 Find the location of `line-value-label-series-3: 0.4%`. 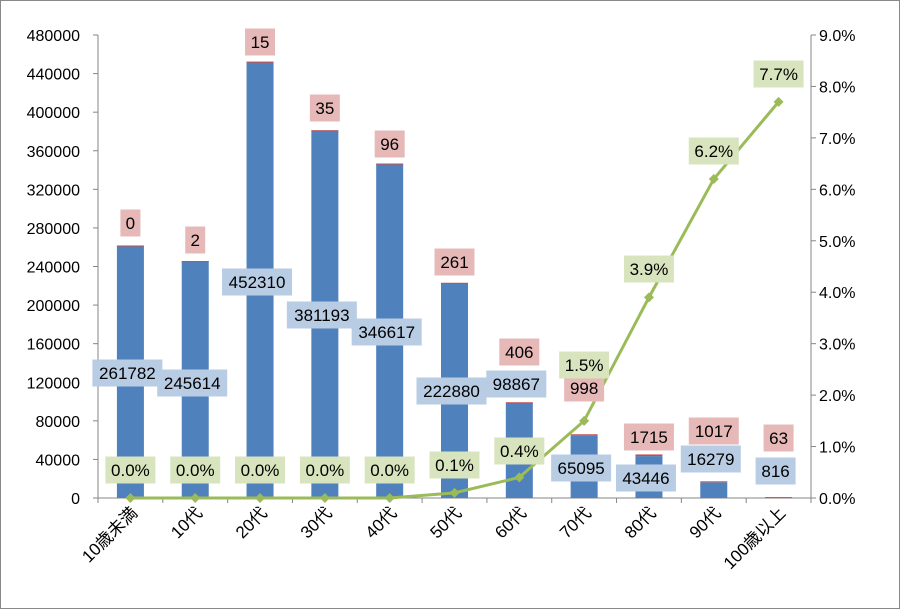

line-value-label-series-3: 0.4% is located at coordinates (519, 451).